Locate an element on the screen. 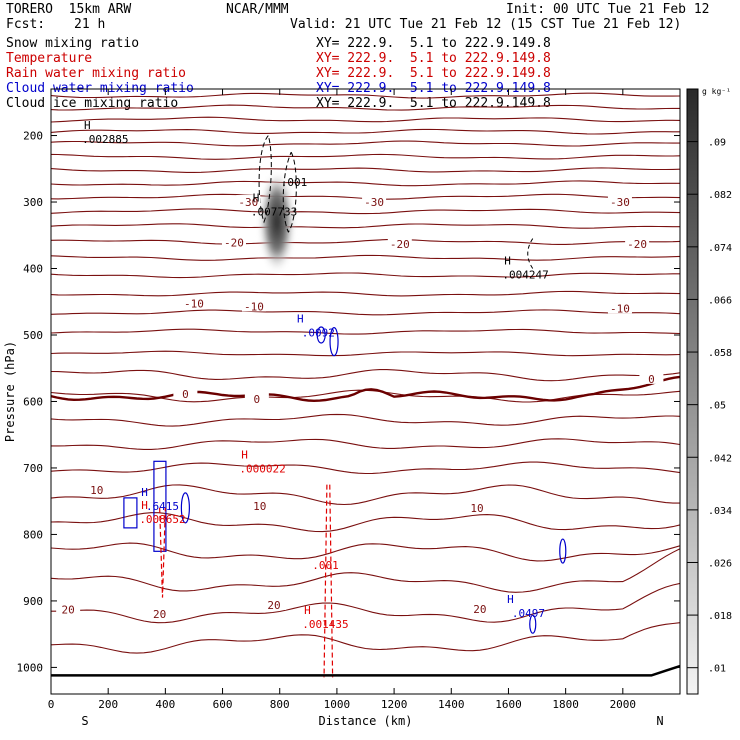  init-time: Init: 00 UTC Tue 21 Feb 12 is located at coordinates (608, 9).